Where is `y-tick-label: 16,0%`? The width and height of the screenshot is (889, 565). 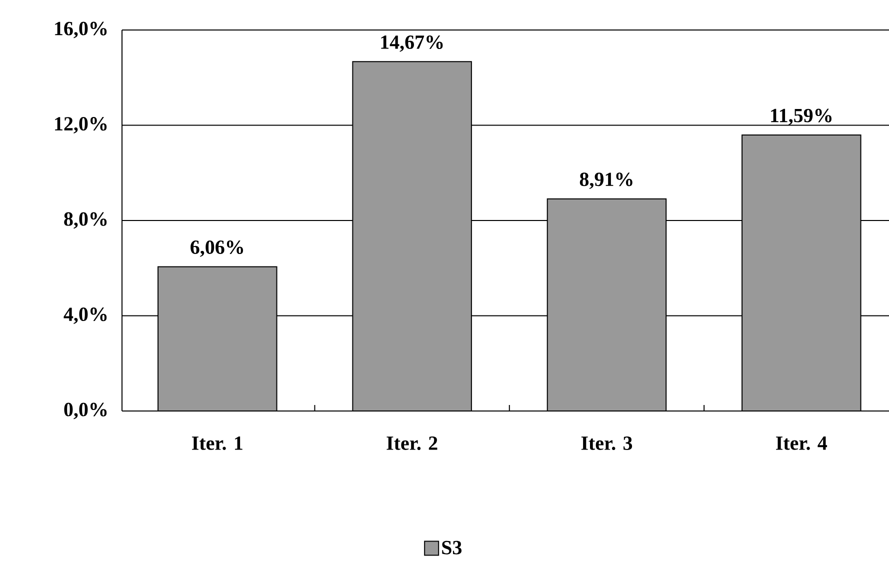
y-tick-label: 16,0% is located at coordinates (81, 30).